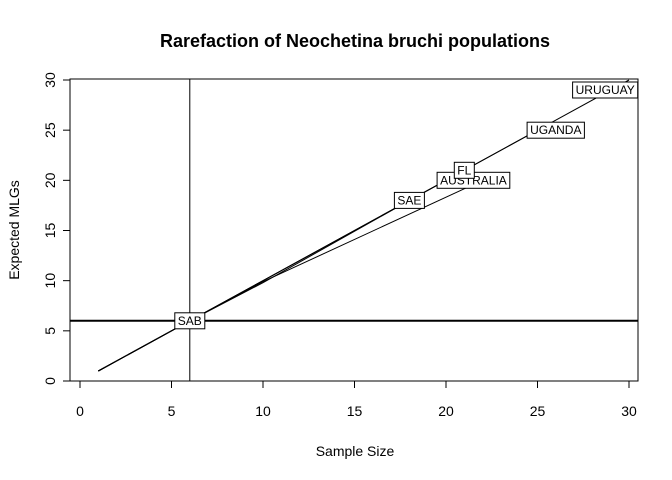 This screenshot has height=480, width=672. I want to click on y-tick-label: 15, so click(50, 231).